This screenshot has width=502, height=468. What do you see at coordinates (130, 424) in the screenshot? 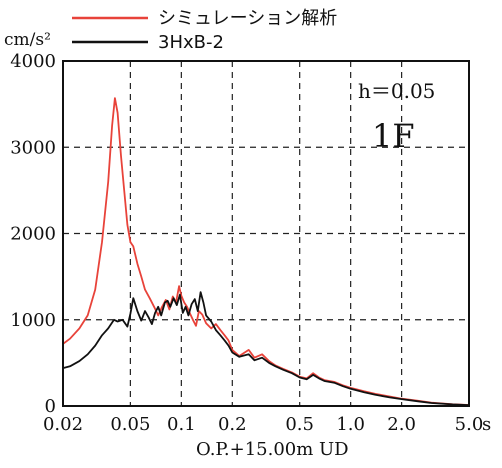
I see `x-tick-label: 0.05` at bounding box center [130, 424].